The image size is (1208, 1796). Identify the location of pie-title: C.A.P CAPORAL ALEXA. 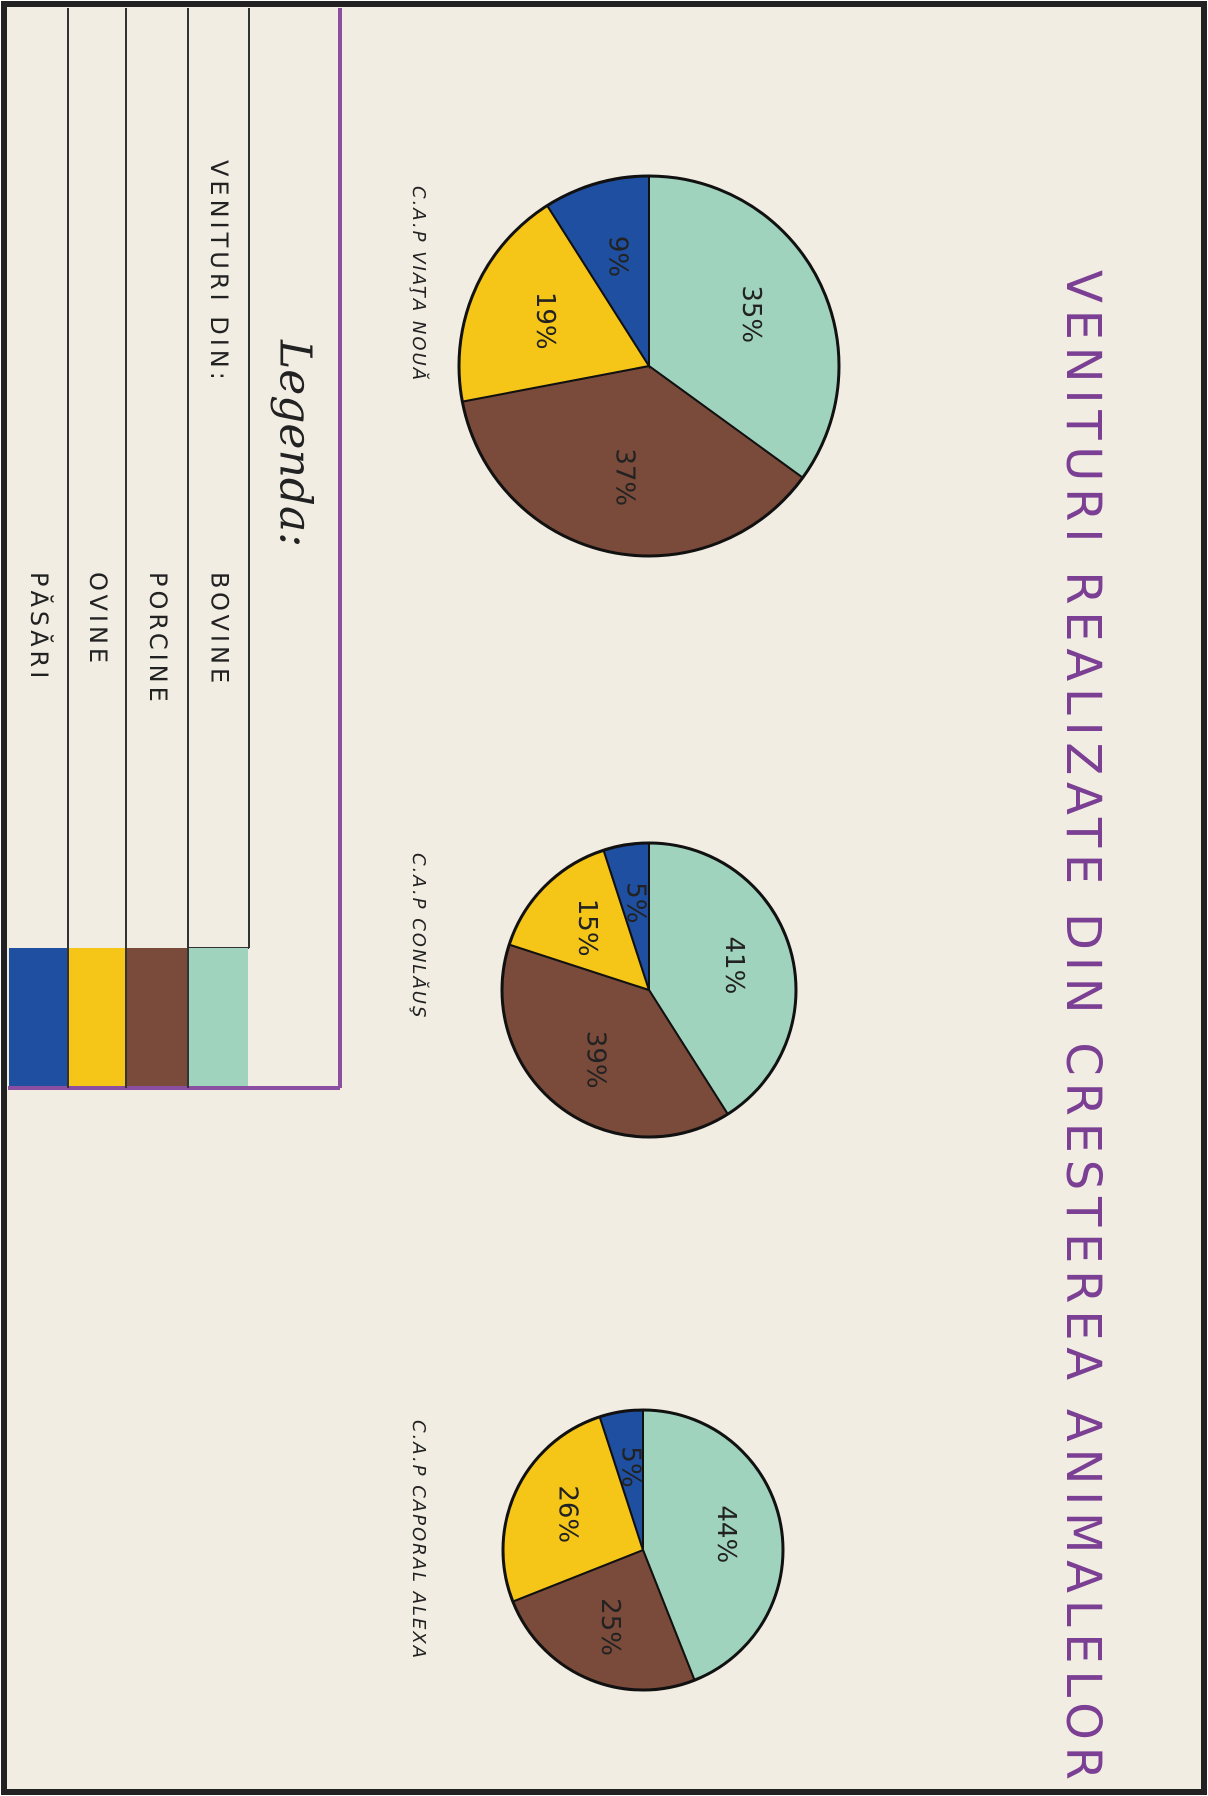
(418, 1540).